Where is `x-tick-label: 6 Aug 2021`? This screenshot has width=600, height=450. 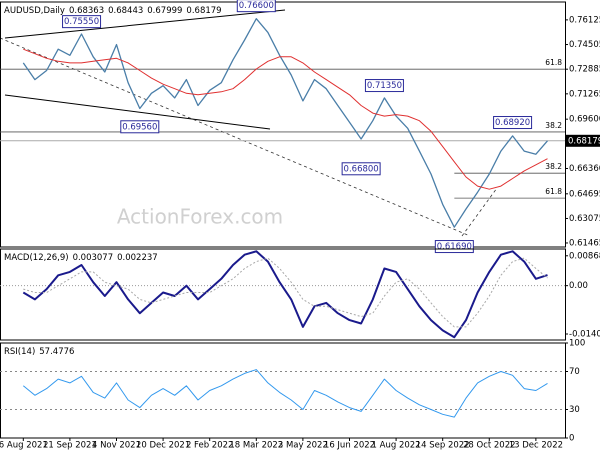
x-tick-label: 6 Aug 2021 is located at coordinates (24, 445).